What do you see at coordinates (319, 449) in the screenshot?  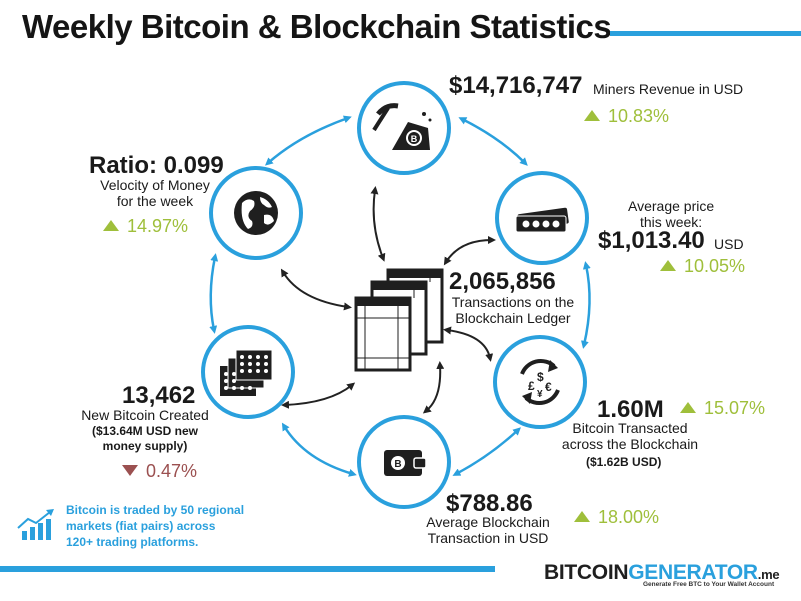 I see `ring-arrow-wallet-coins` at bounding box center [319, 449].